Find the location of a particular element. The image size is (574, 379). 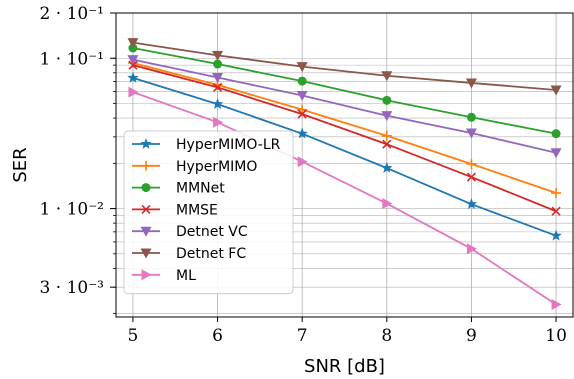

legend-item: MMSE is located at coordinates (175, 210).